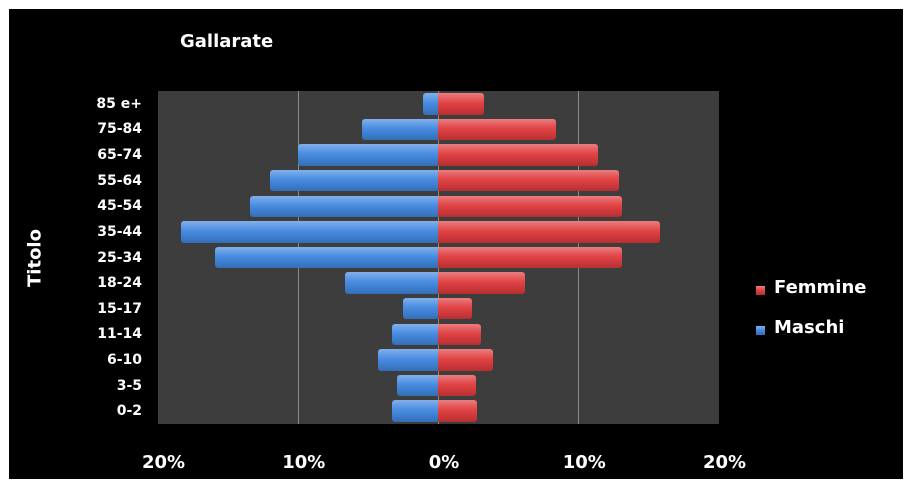 The width and height of the screenshot is (912, 488). What do you see at coordinates (119, 257) in the screenshot?
I see `y-tick-label: 25-34` at bounding box center [119, 257].